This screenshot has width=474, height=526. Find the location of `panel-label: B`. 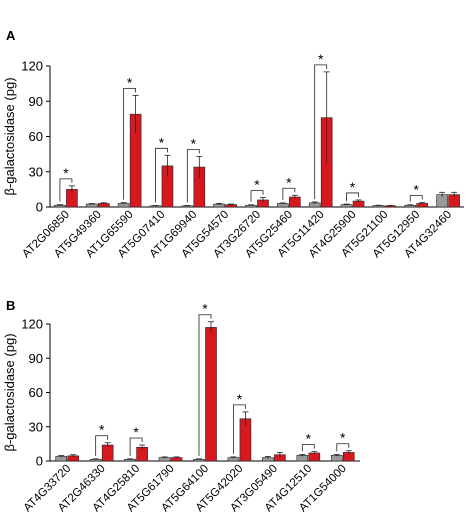

panel-label: B is located at coordinates (10, 305).